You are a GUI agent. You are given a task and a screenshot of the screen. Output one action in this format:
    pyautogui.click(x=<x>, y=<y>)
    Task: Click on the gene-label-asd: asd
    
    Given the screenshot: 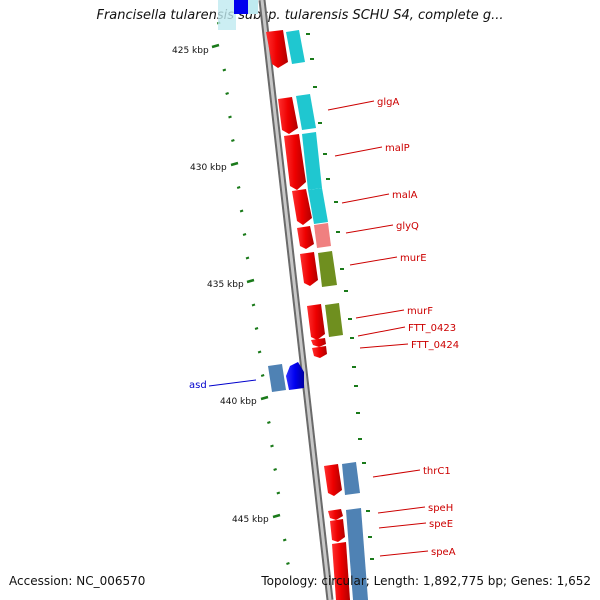 What is the action you would take?
    pyautogui.click(x=198, y=385)
    